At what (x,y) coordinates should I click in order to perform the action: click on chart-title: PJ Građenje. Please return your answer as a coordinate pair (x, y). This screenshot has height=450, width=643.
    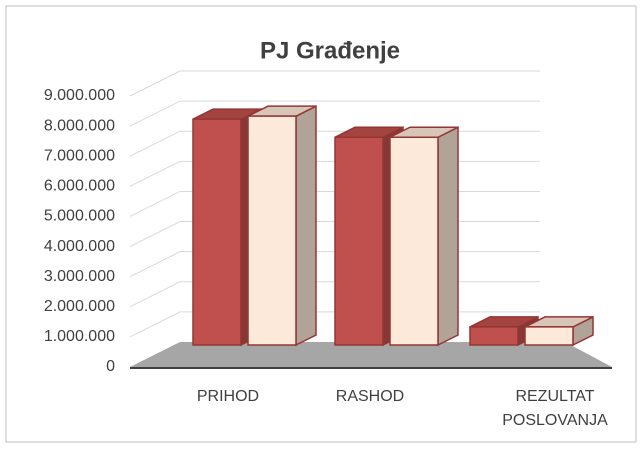
    Looking at the image, I should click on (330, 50).